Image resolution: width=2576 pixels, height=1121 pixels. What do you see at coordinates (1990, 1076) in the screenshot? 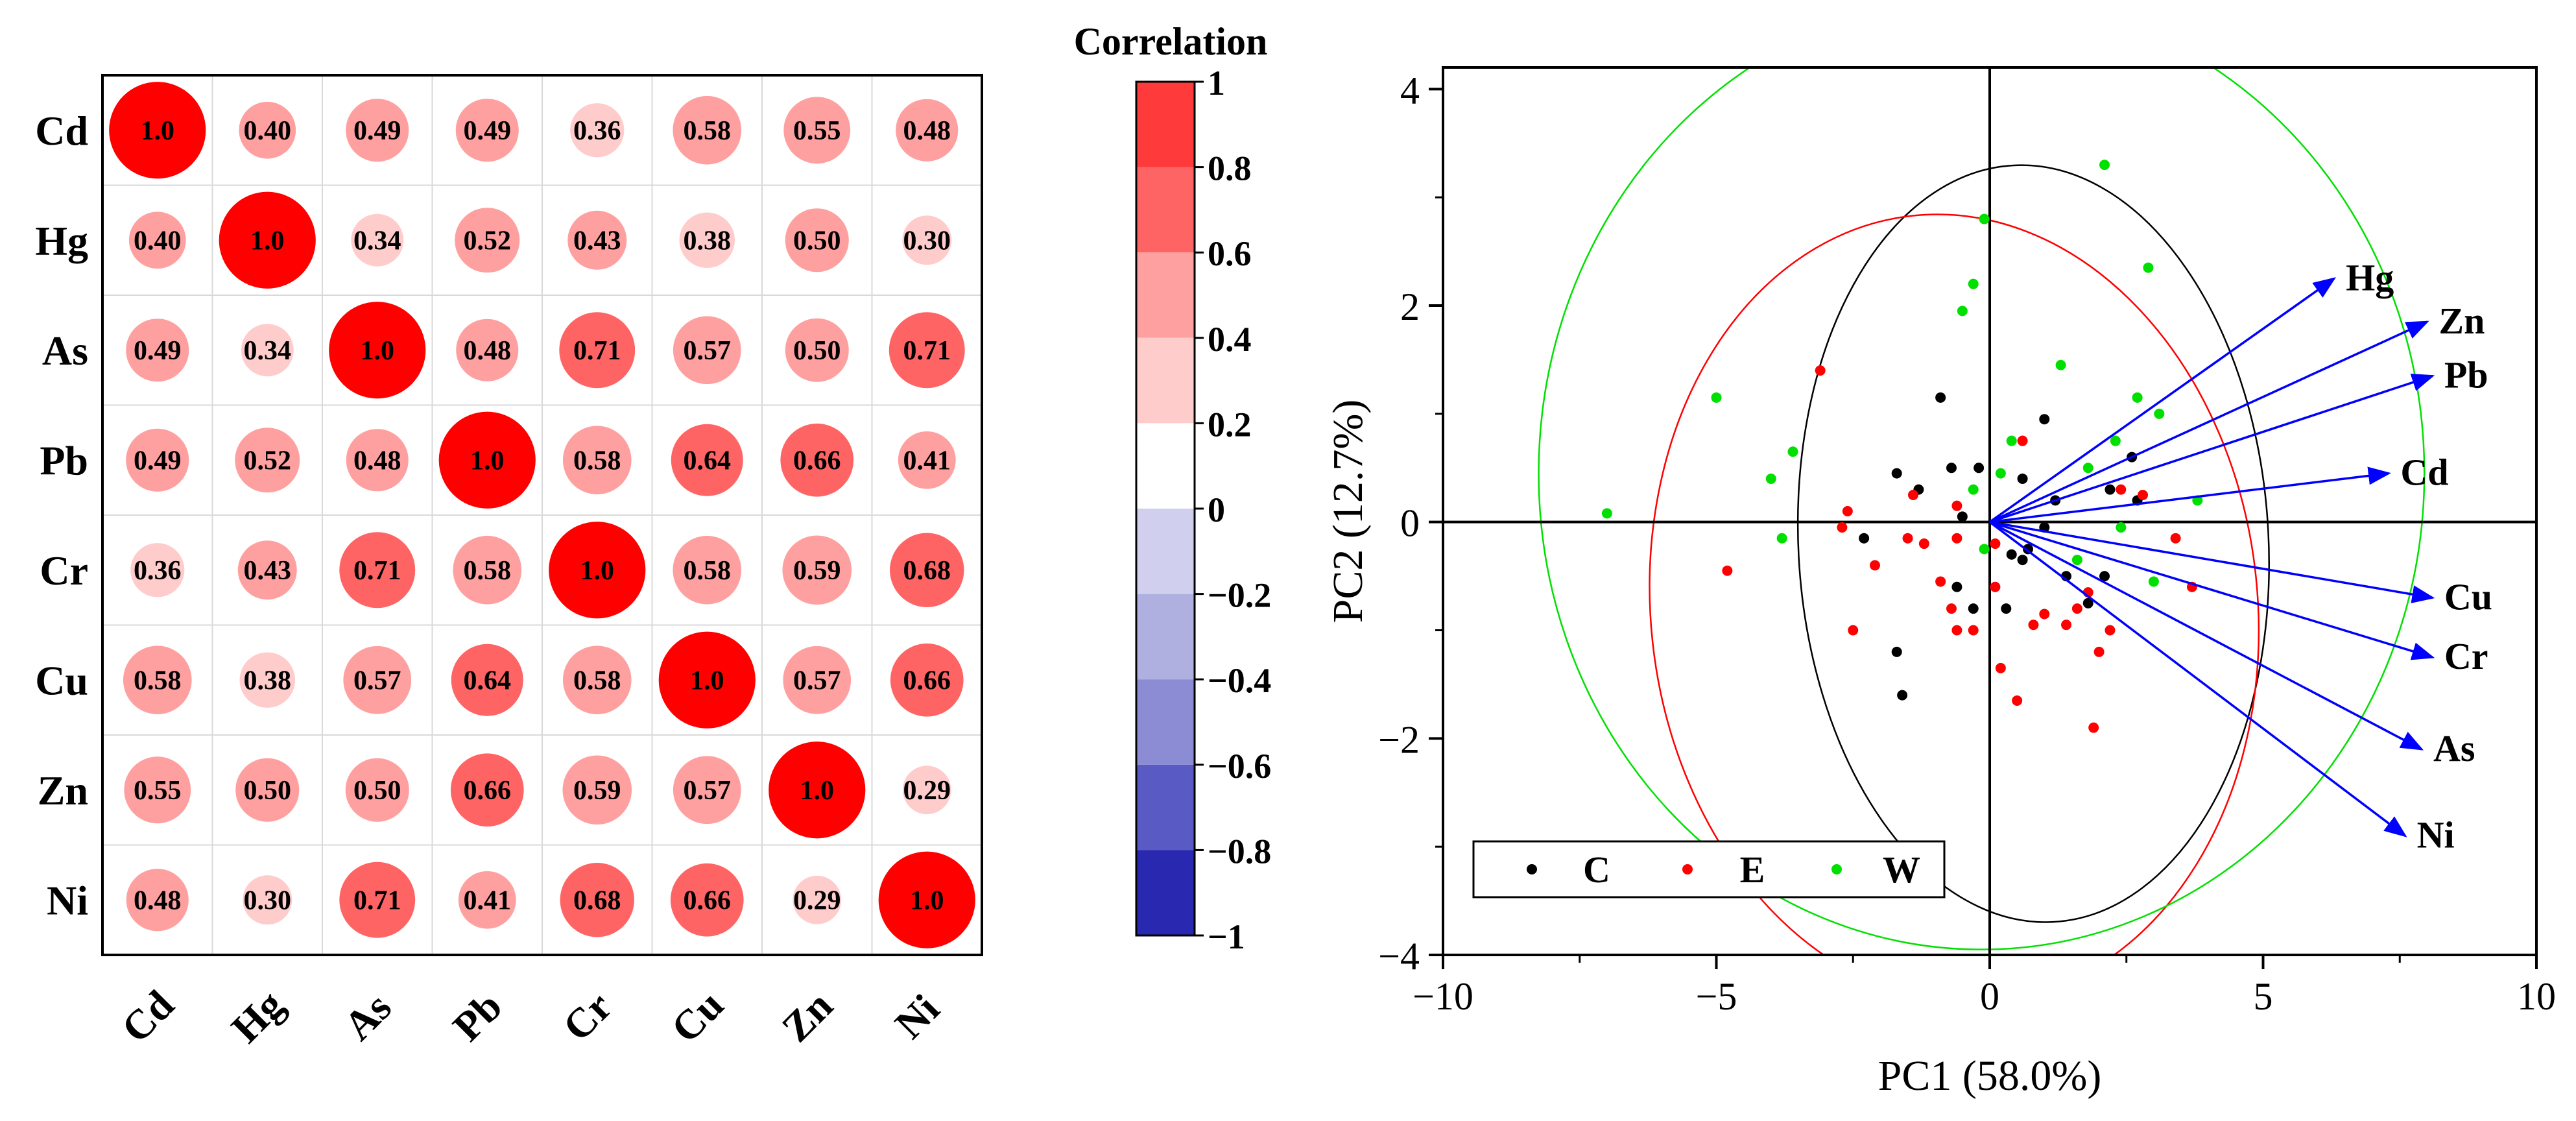
I see `x-axis-label: PC1 (58.0%)` at bounding box center [1990, 1076].